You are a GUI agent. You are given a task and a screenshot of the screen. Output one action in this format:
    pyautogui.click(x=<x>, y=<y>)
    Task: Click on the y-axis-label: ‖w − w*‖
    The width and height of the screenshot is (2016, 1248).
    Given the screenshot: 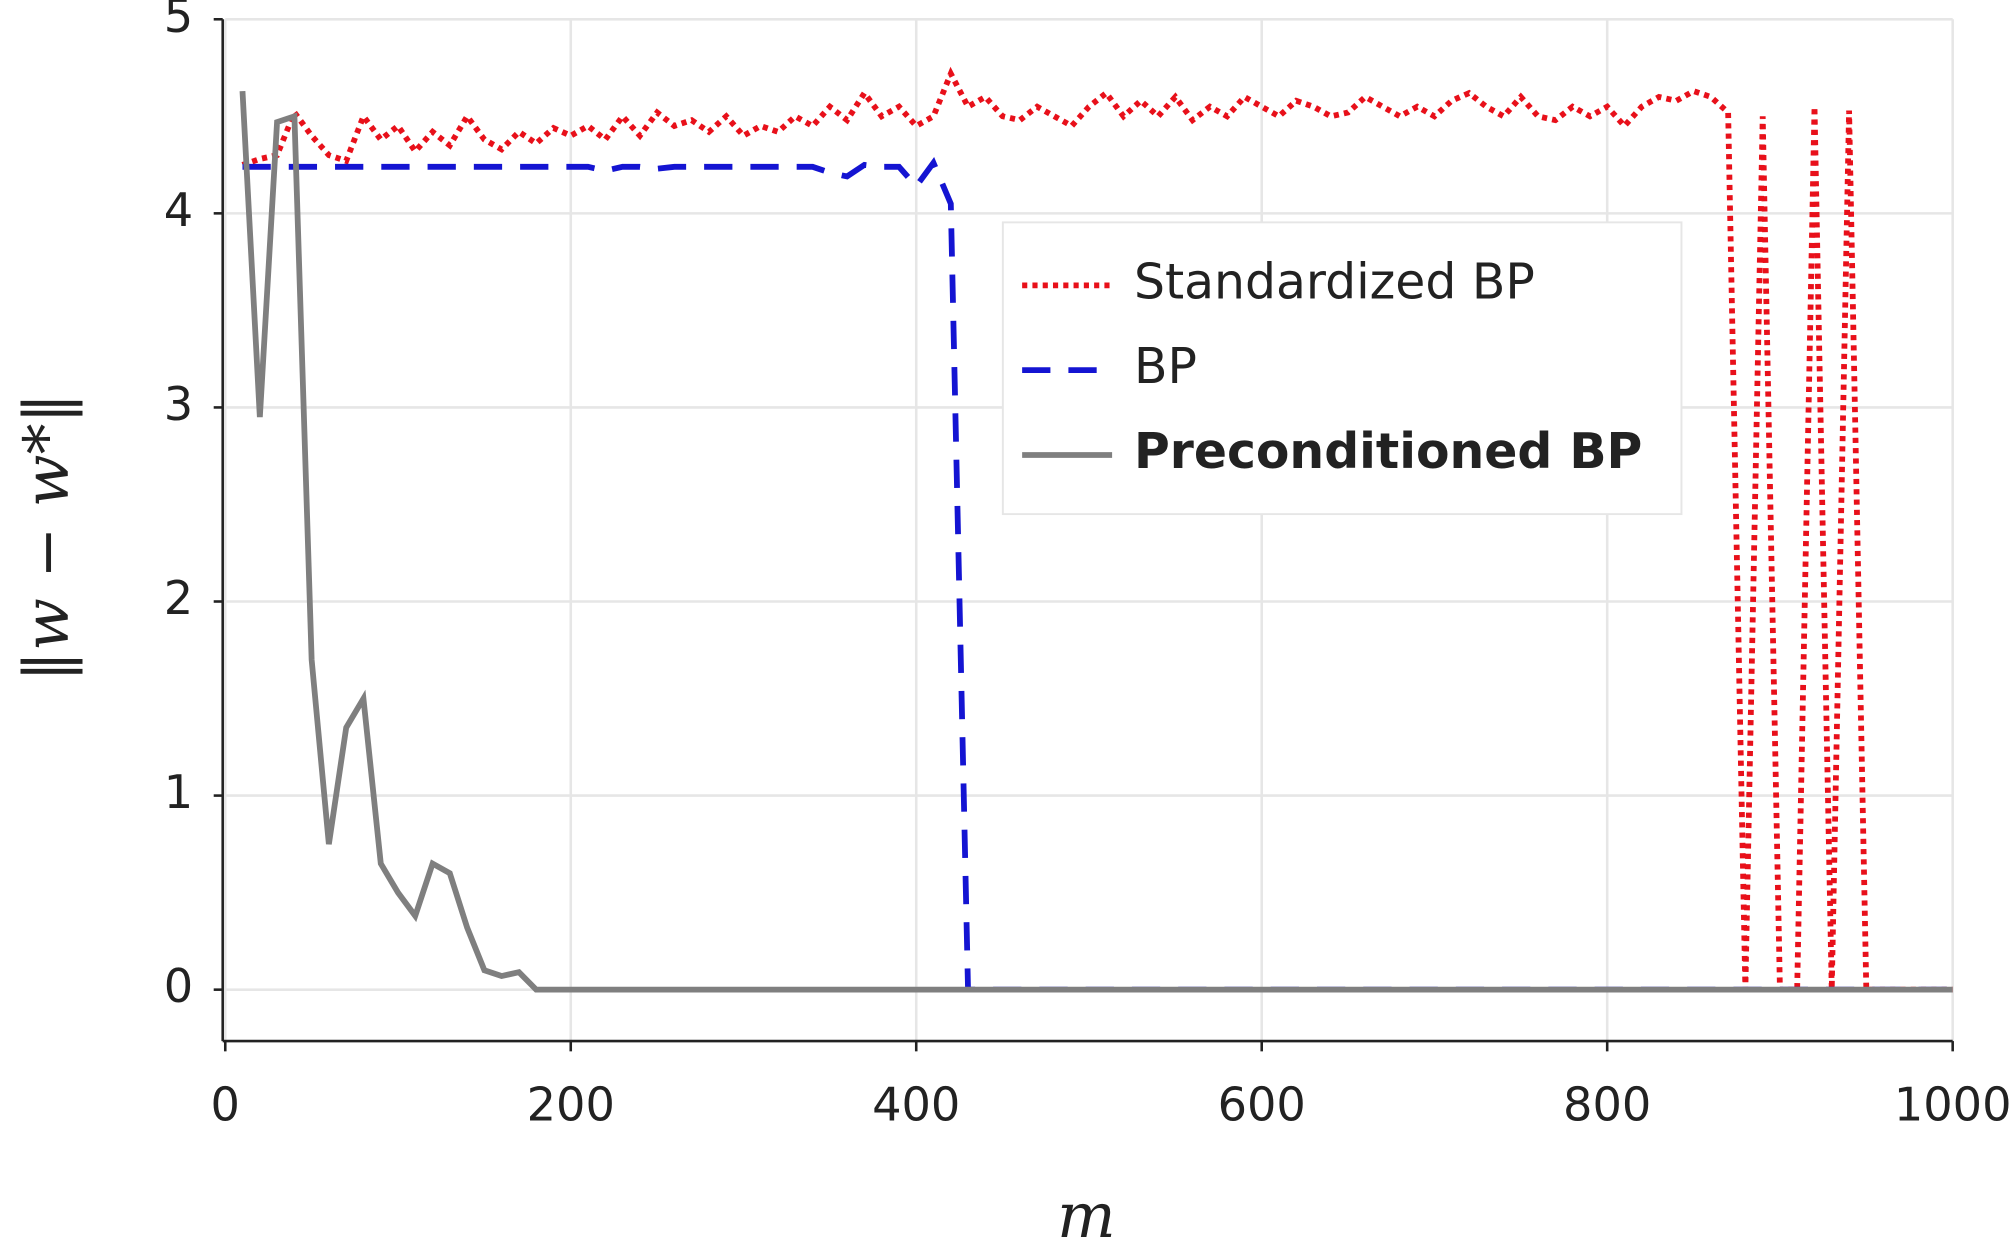 What is the action you would take?
    pyautogui.click(x=47, y=537)
    